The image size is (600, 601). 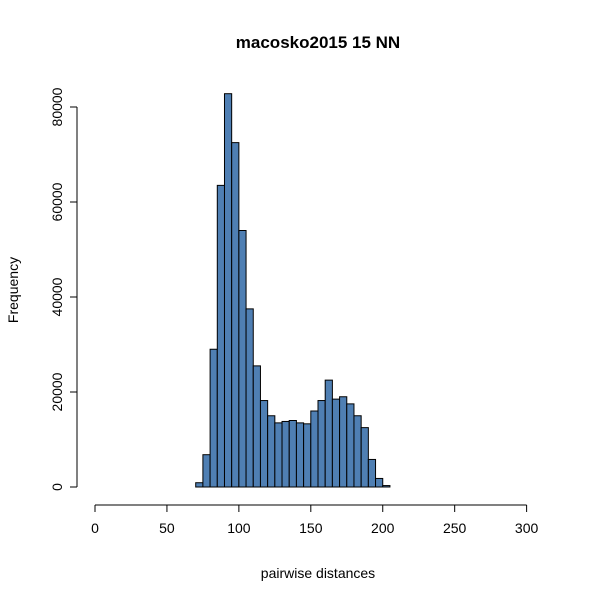 I want to click on x-axis-label: pairwise distances, so click(x=318, y=573).